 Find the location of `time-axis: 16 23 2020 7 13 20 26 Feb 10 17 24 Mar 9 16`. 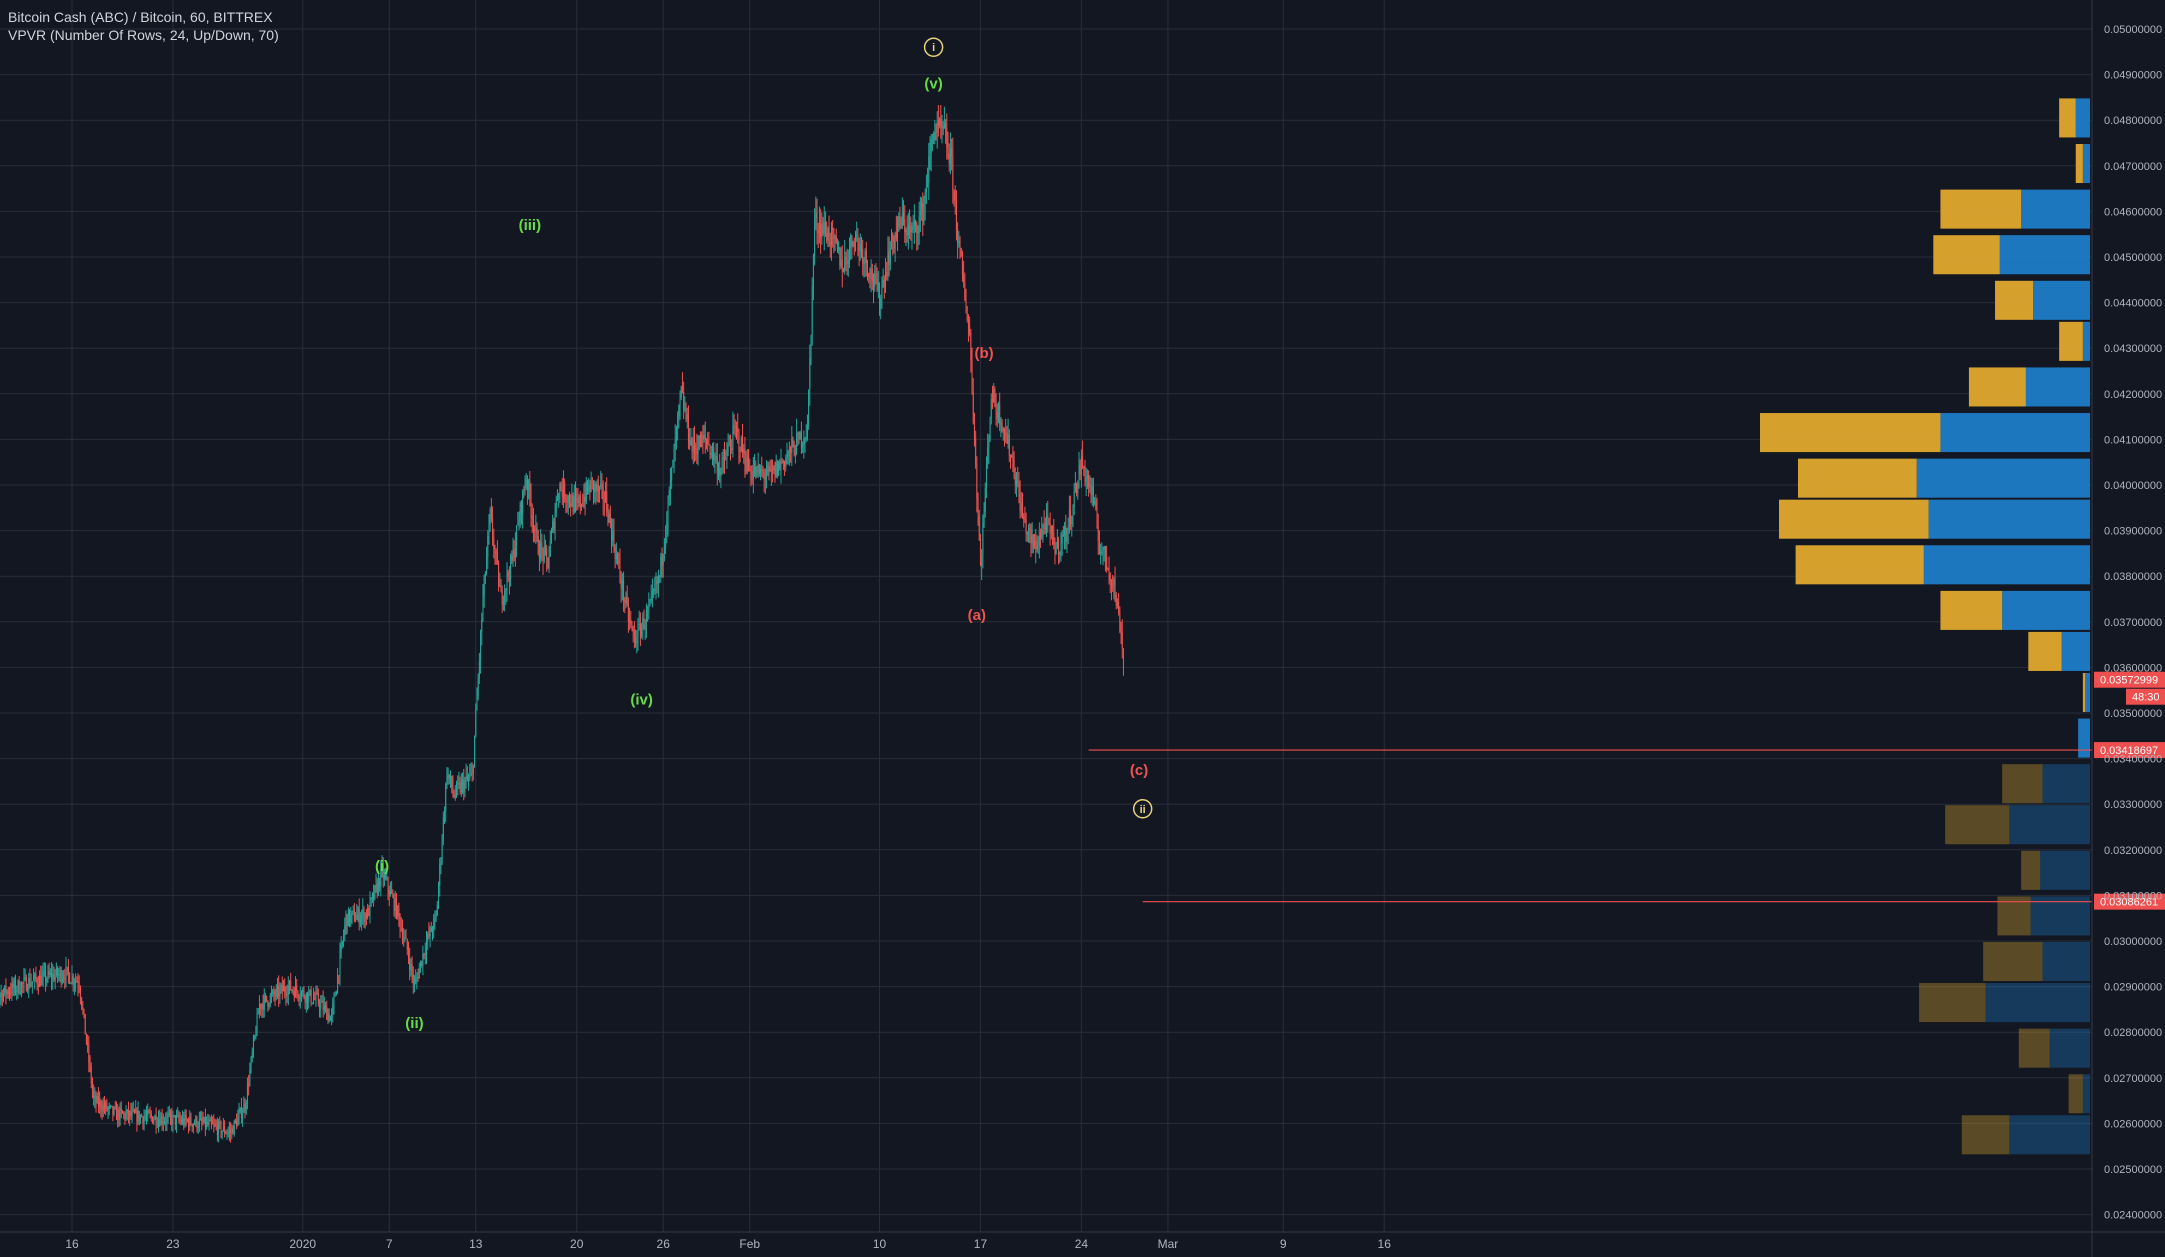

time-axis: 16 23 2020 7 13 20 26 Feb 10 17 24 Mar 9 16 is located at coordinates (1082, 1241).